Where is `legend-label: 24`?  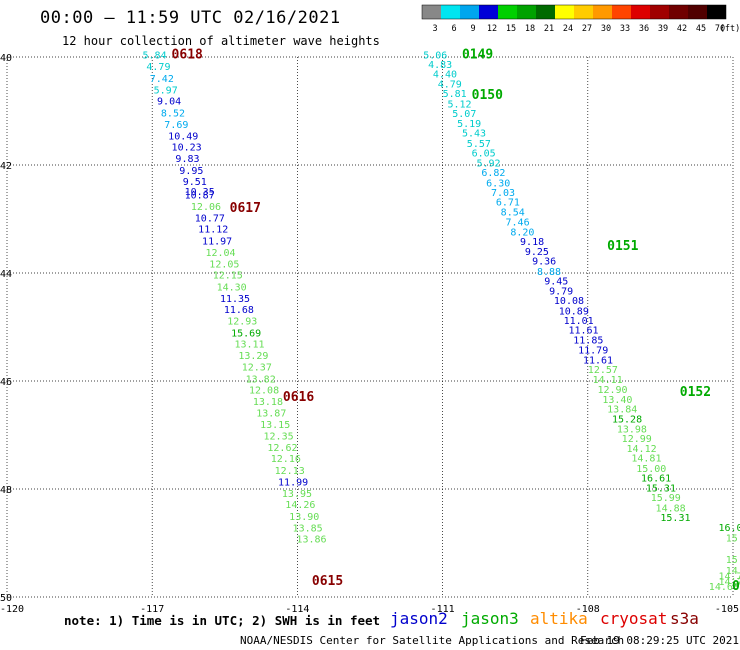 legend-label: 24 is located at coordinates (568, 29).